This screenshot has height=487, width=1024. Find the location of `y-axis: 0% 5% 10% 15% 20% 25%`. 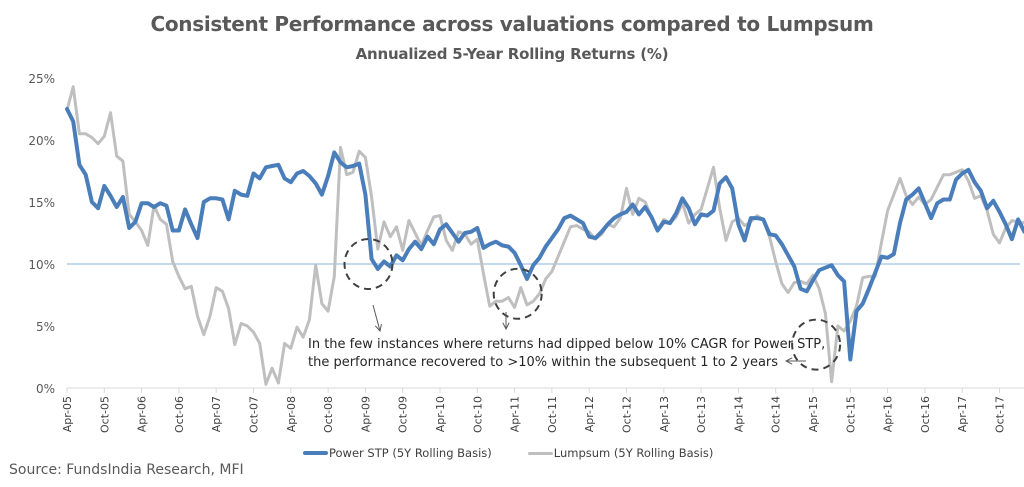

y-axis: 0% 5% 10% 15% 20% 25% is located at coordinates (41, 234).